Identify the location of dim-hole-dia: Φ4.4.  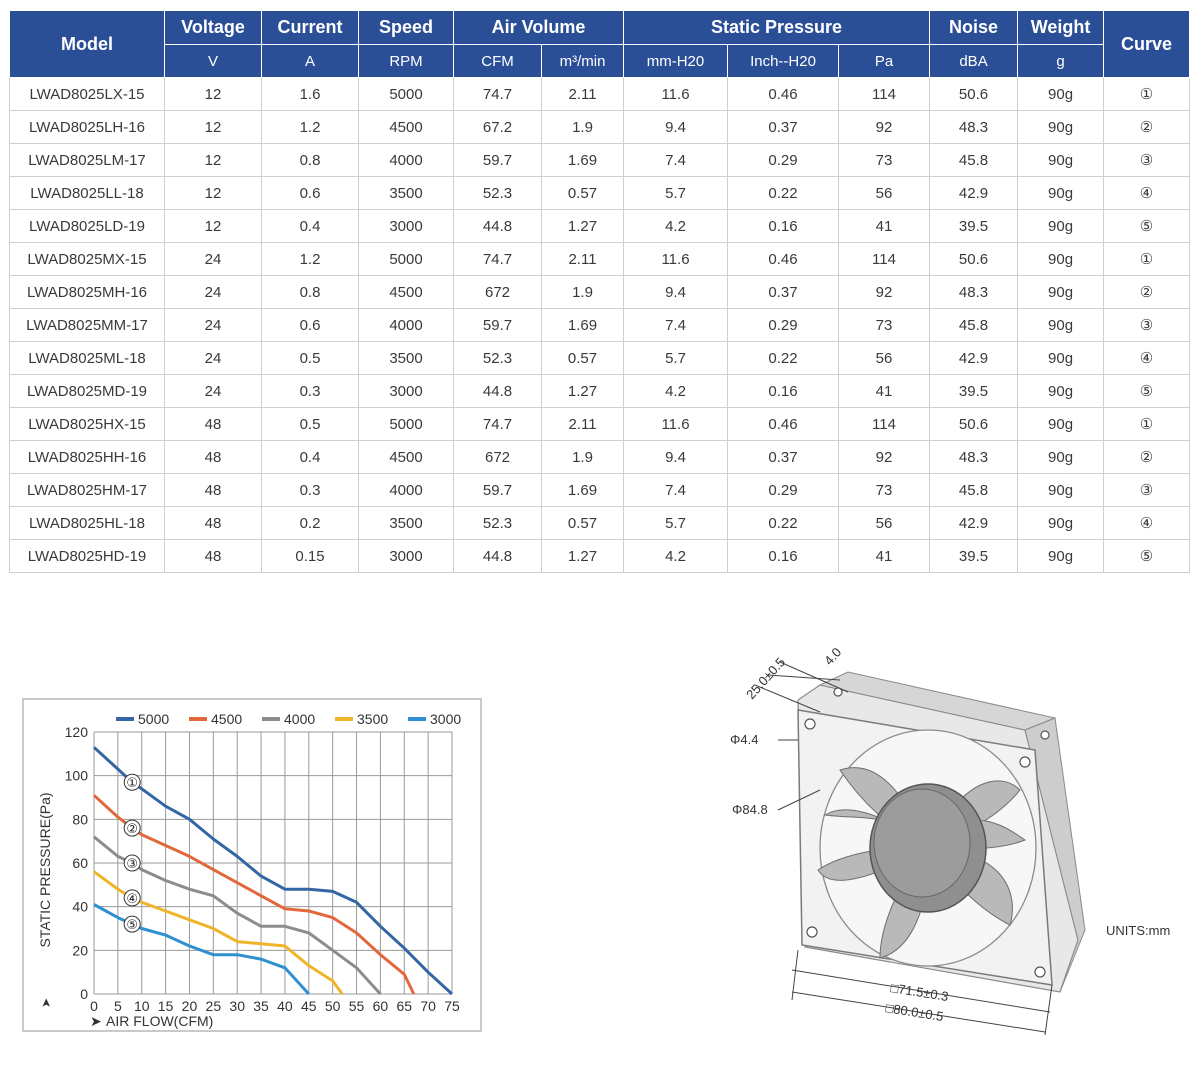
(744, 739).